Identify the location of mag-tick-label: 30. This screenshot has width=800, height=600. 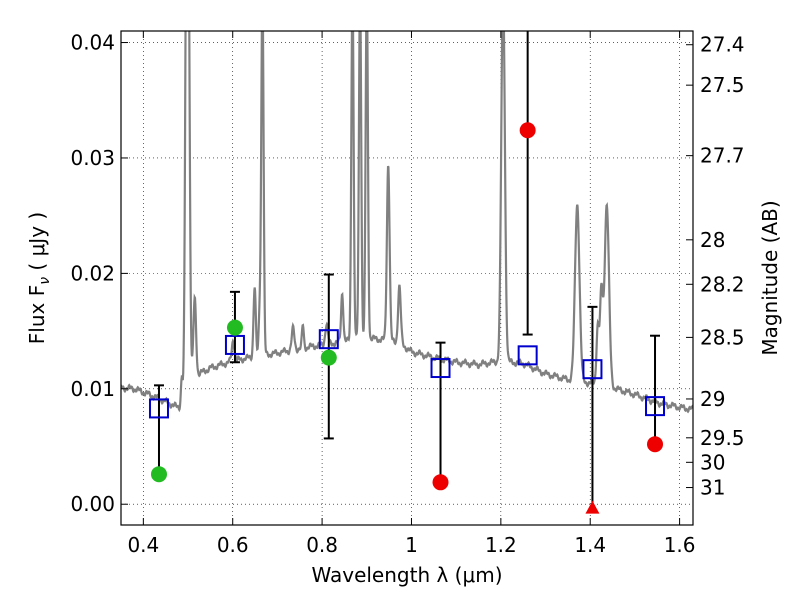
(712, 462).